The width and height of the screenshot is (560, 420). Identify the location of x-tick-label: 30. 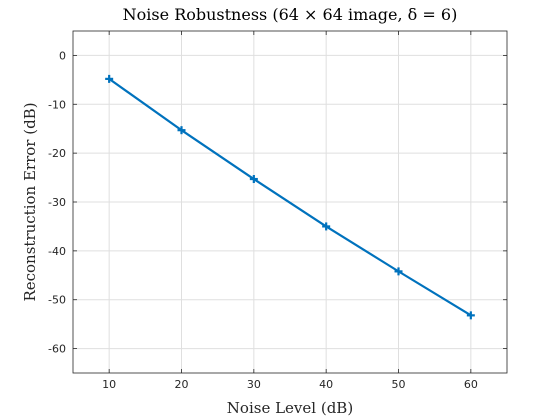
(254, 384).